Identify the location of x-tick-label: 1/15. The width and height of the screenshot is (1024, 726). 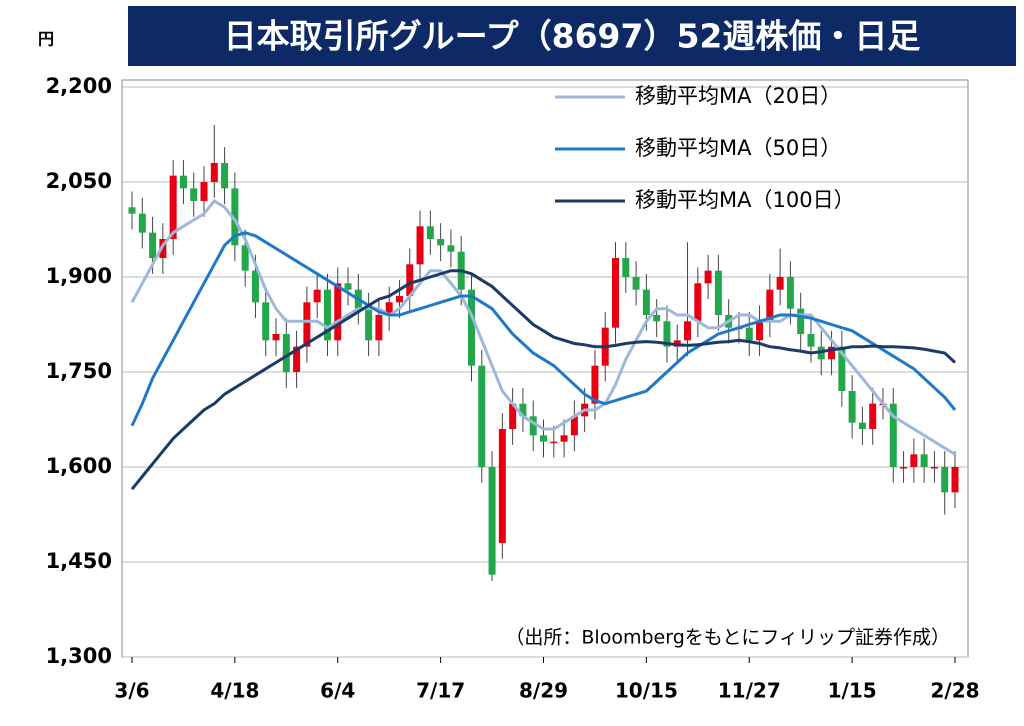
(852, 691).